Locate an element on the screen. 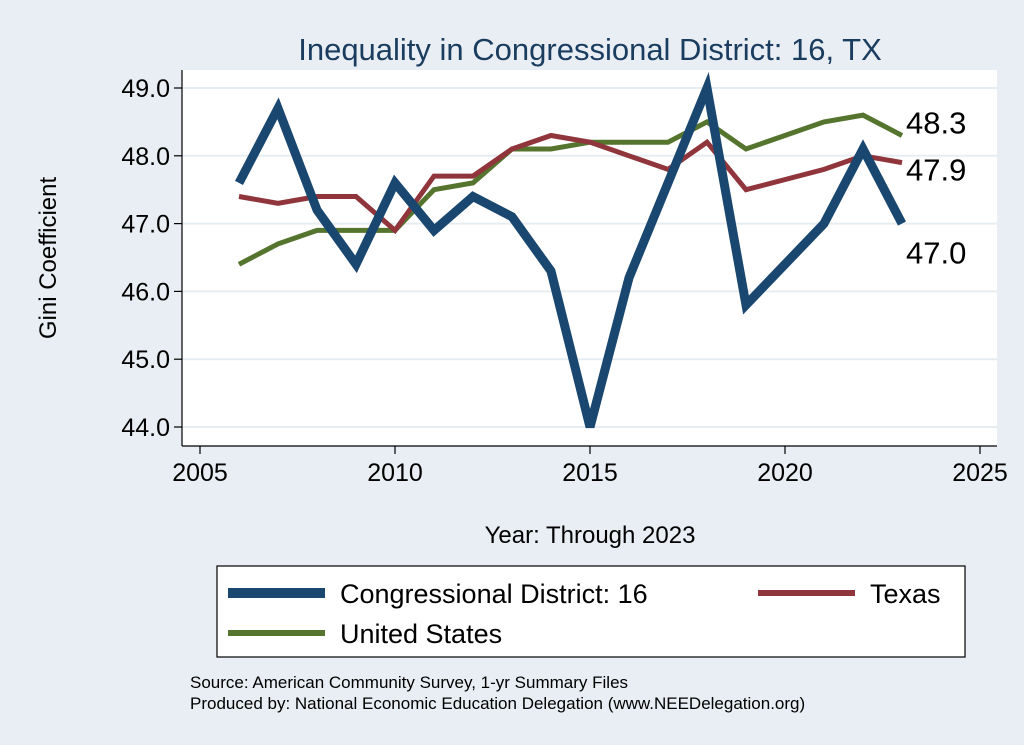  x-tick-label: 2015 is located at coordinates (590, 473).